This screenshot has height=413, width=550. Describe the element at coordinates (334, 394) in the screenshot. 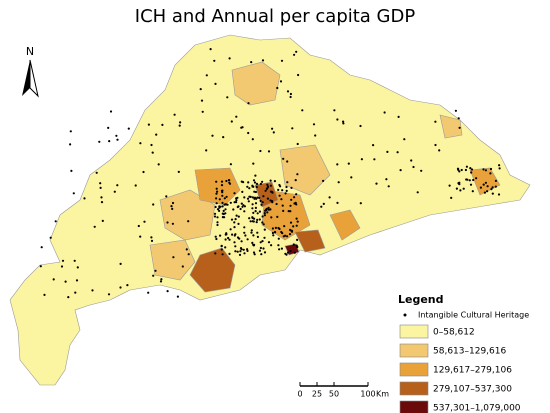

I see `scale-bar-label: 50` at that location.